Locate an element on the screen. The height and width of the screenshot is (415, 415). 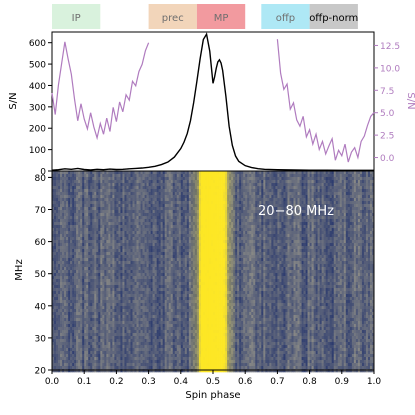
phase-band-strip: IP prec MP offp offp-norm is located at coordinates (205, 16).